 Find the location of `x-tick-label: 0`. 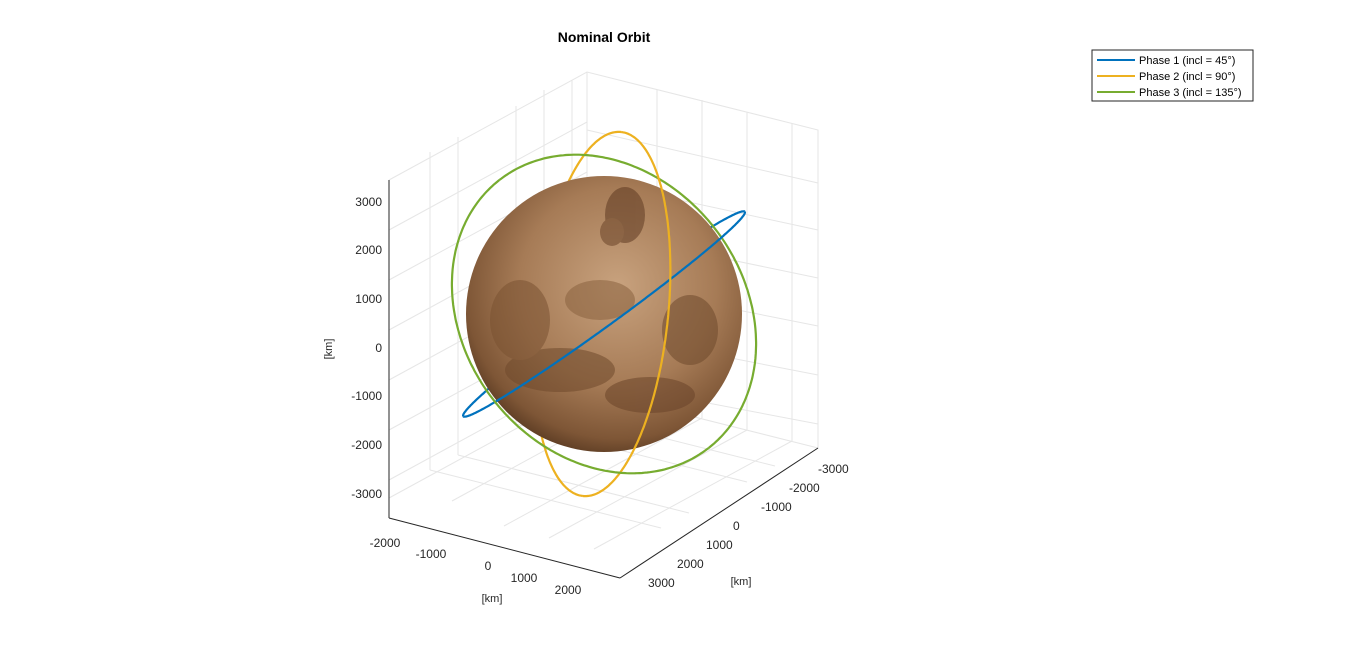

x-tick-label: 0 is located at coordinates (488, 566).